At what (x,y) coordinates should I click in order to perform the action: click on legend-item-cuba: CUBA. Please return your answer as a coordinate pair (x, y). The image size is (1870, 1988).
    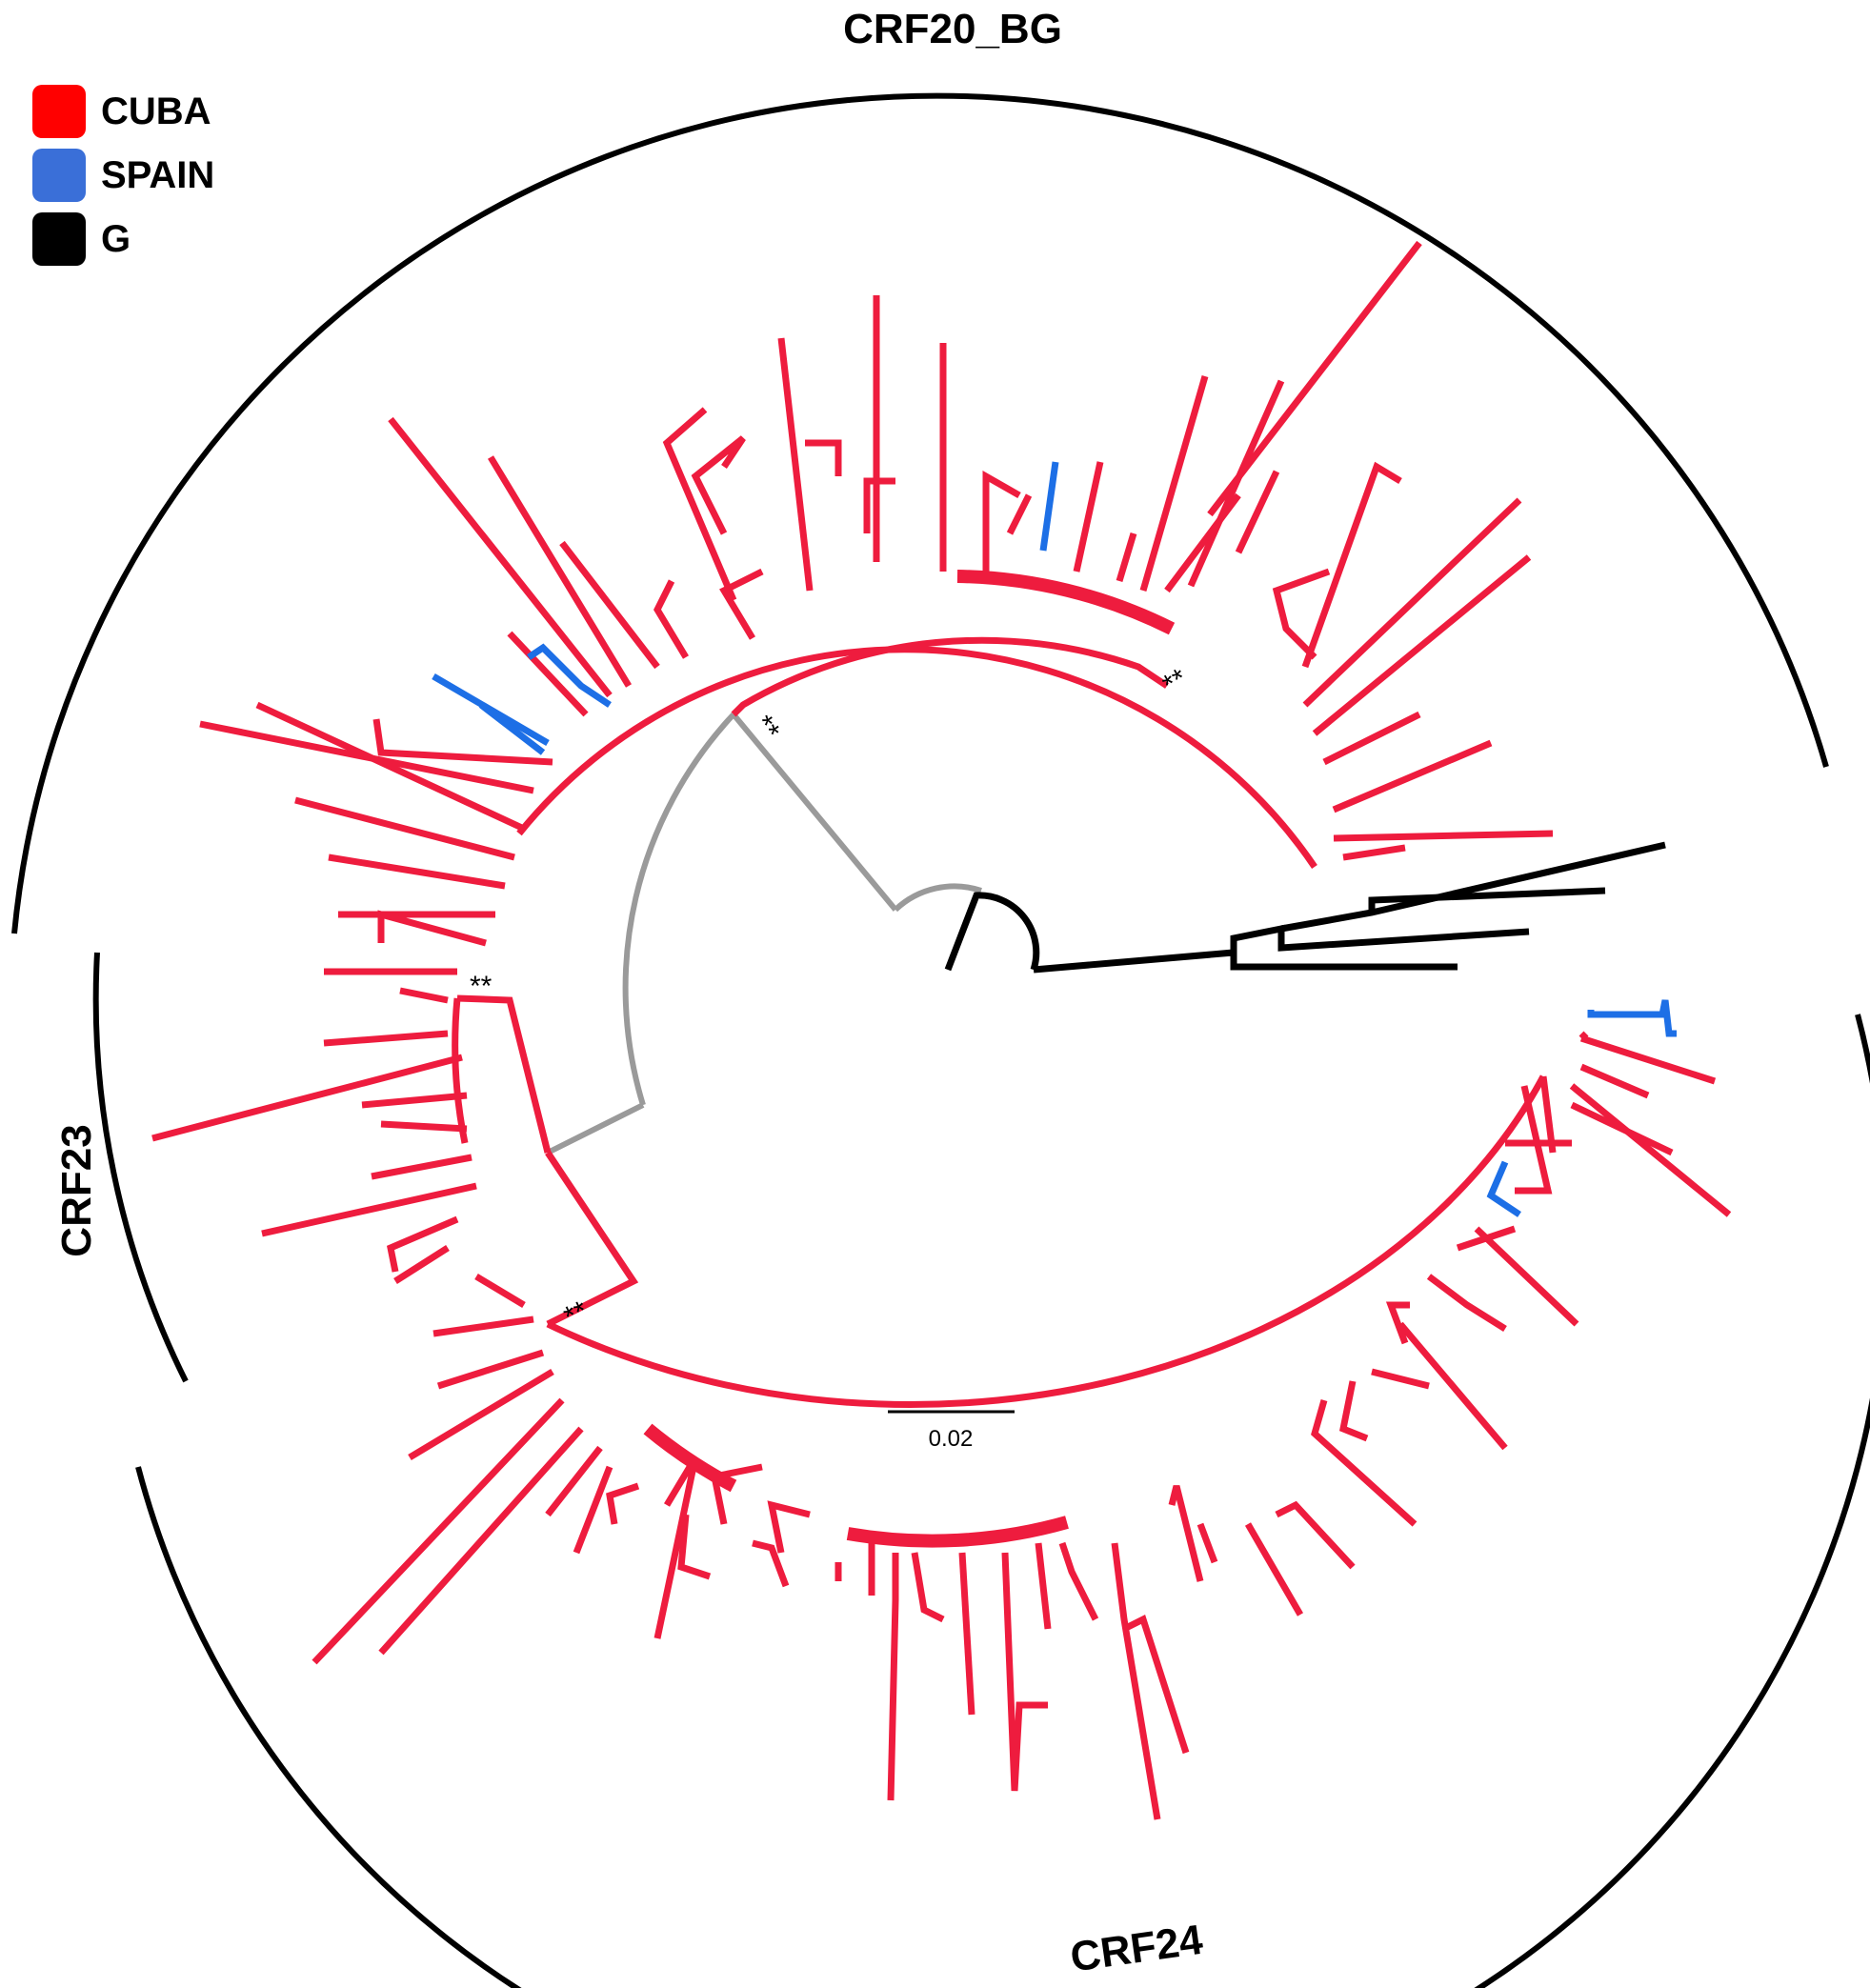
    Looking at the image, I should click on (123, 112).